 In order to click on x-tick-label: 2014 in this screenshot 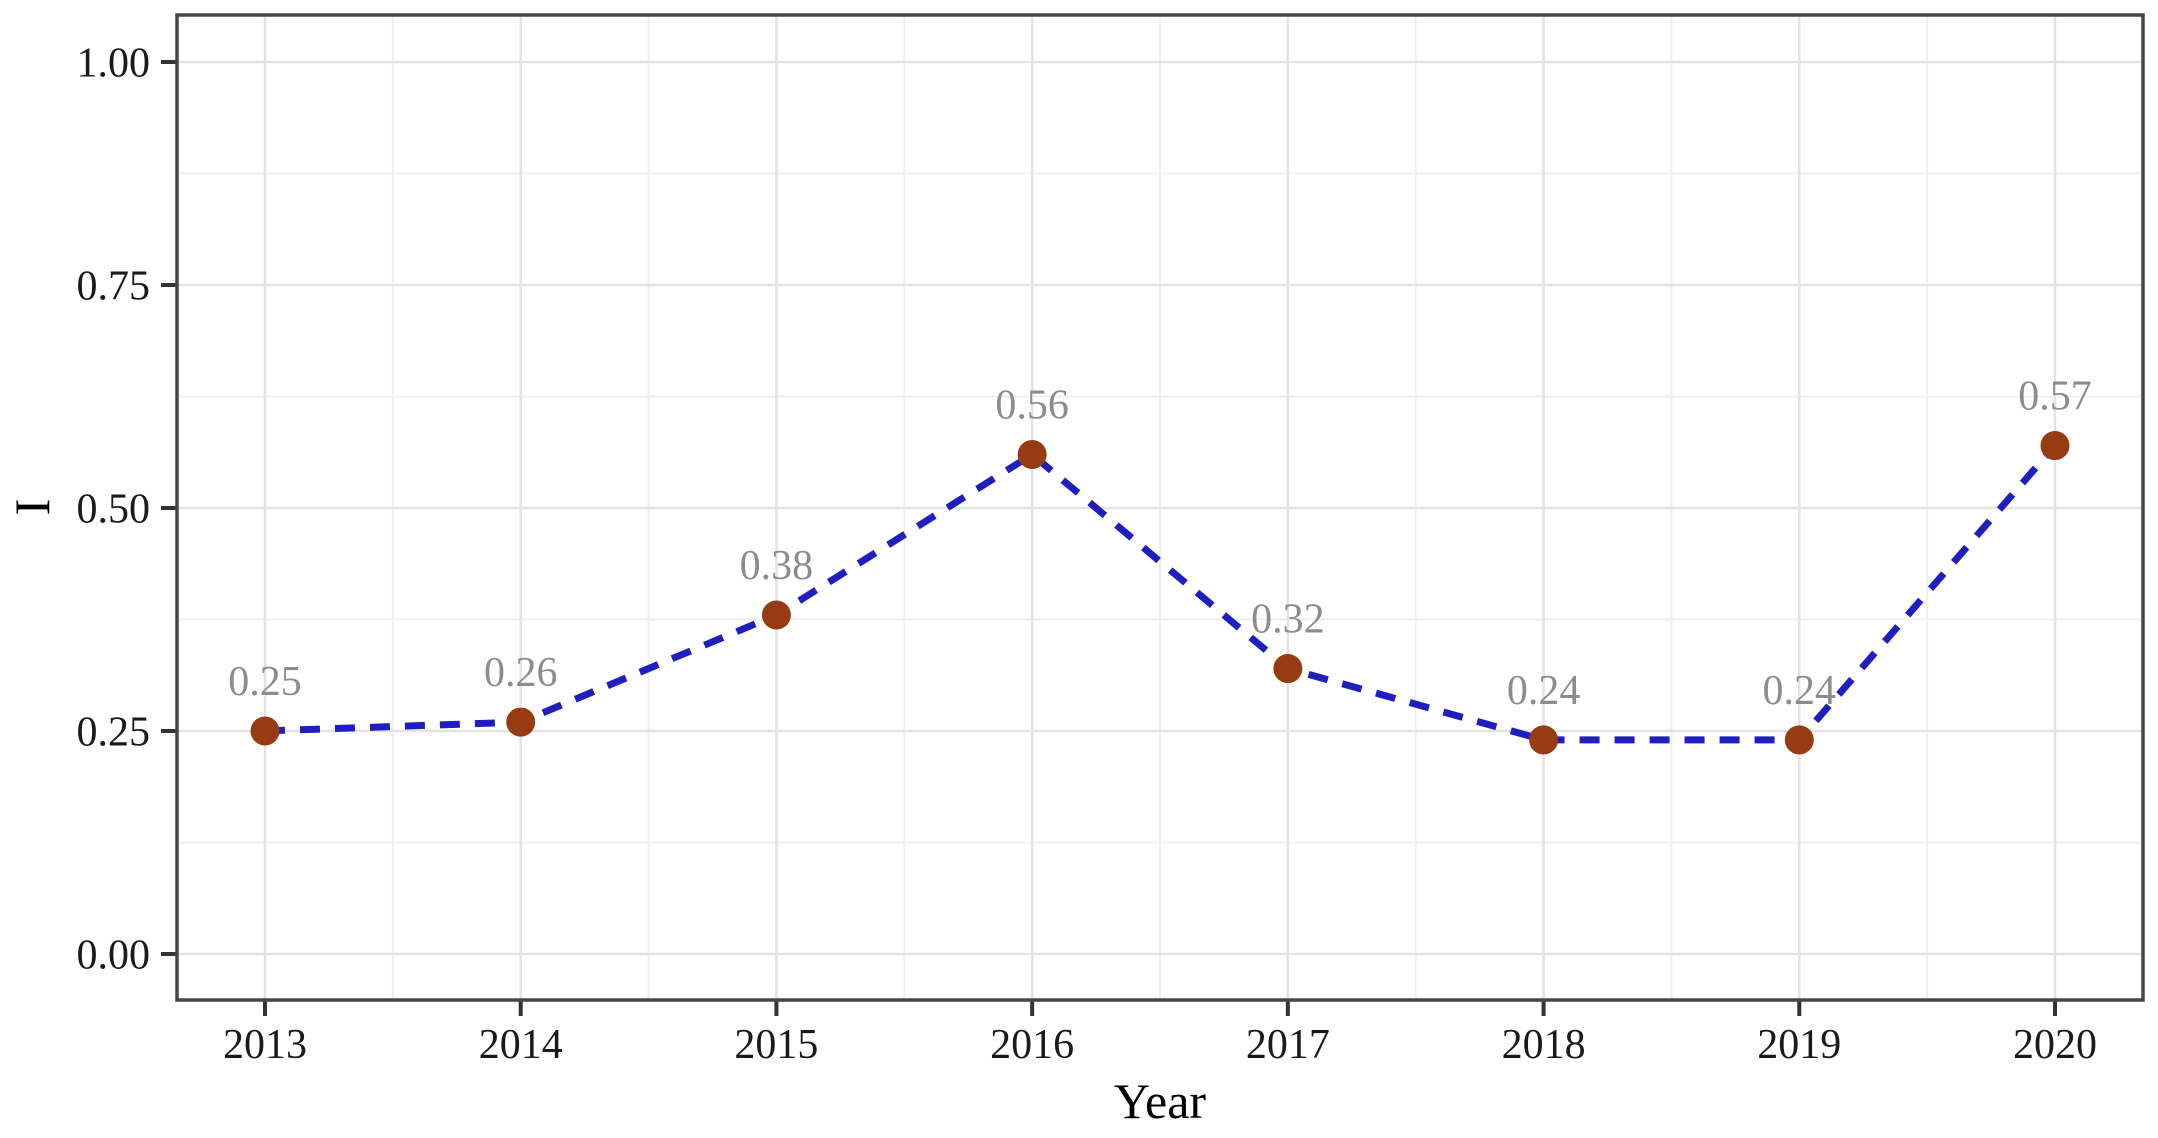, I will do `click(521, 1045)`.